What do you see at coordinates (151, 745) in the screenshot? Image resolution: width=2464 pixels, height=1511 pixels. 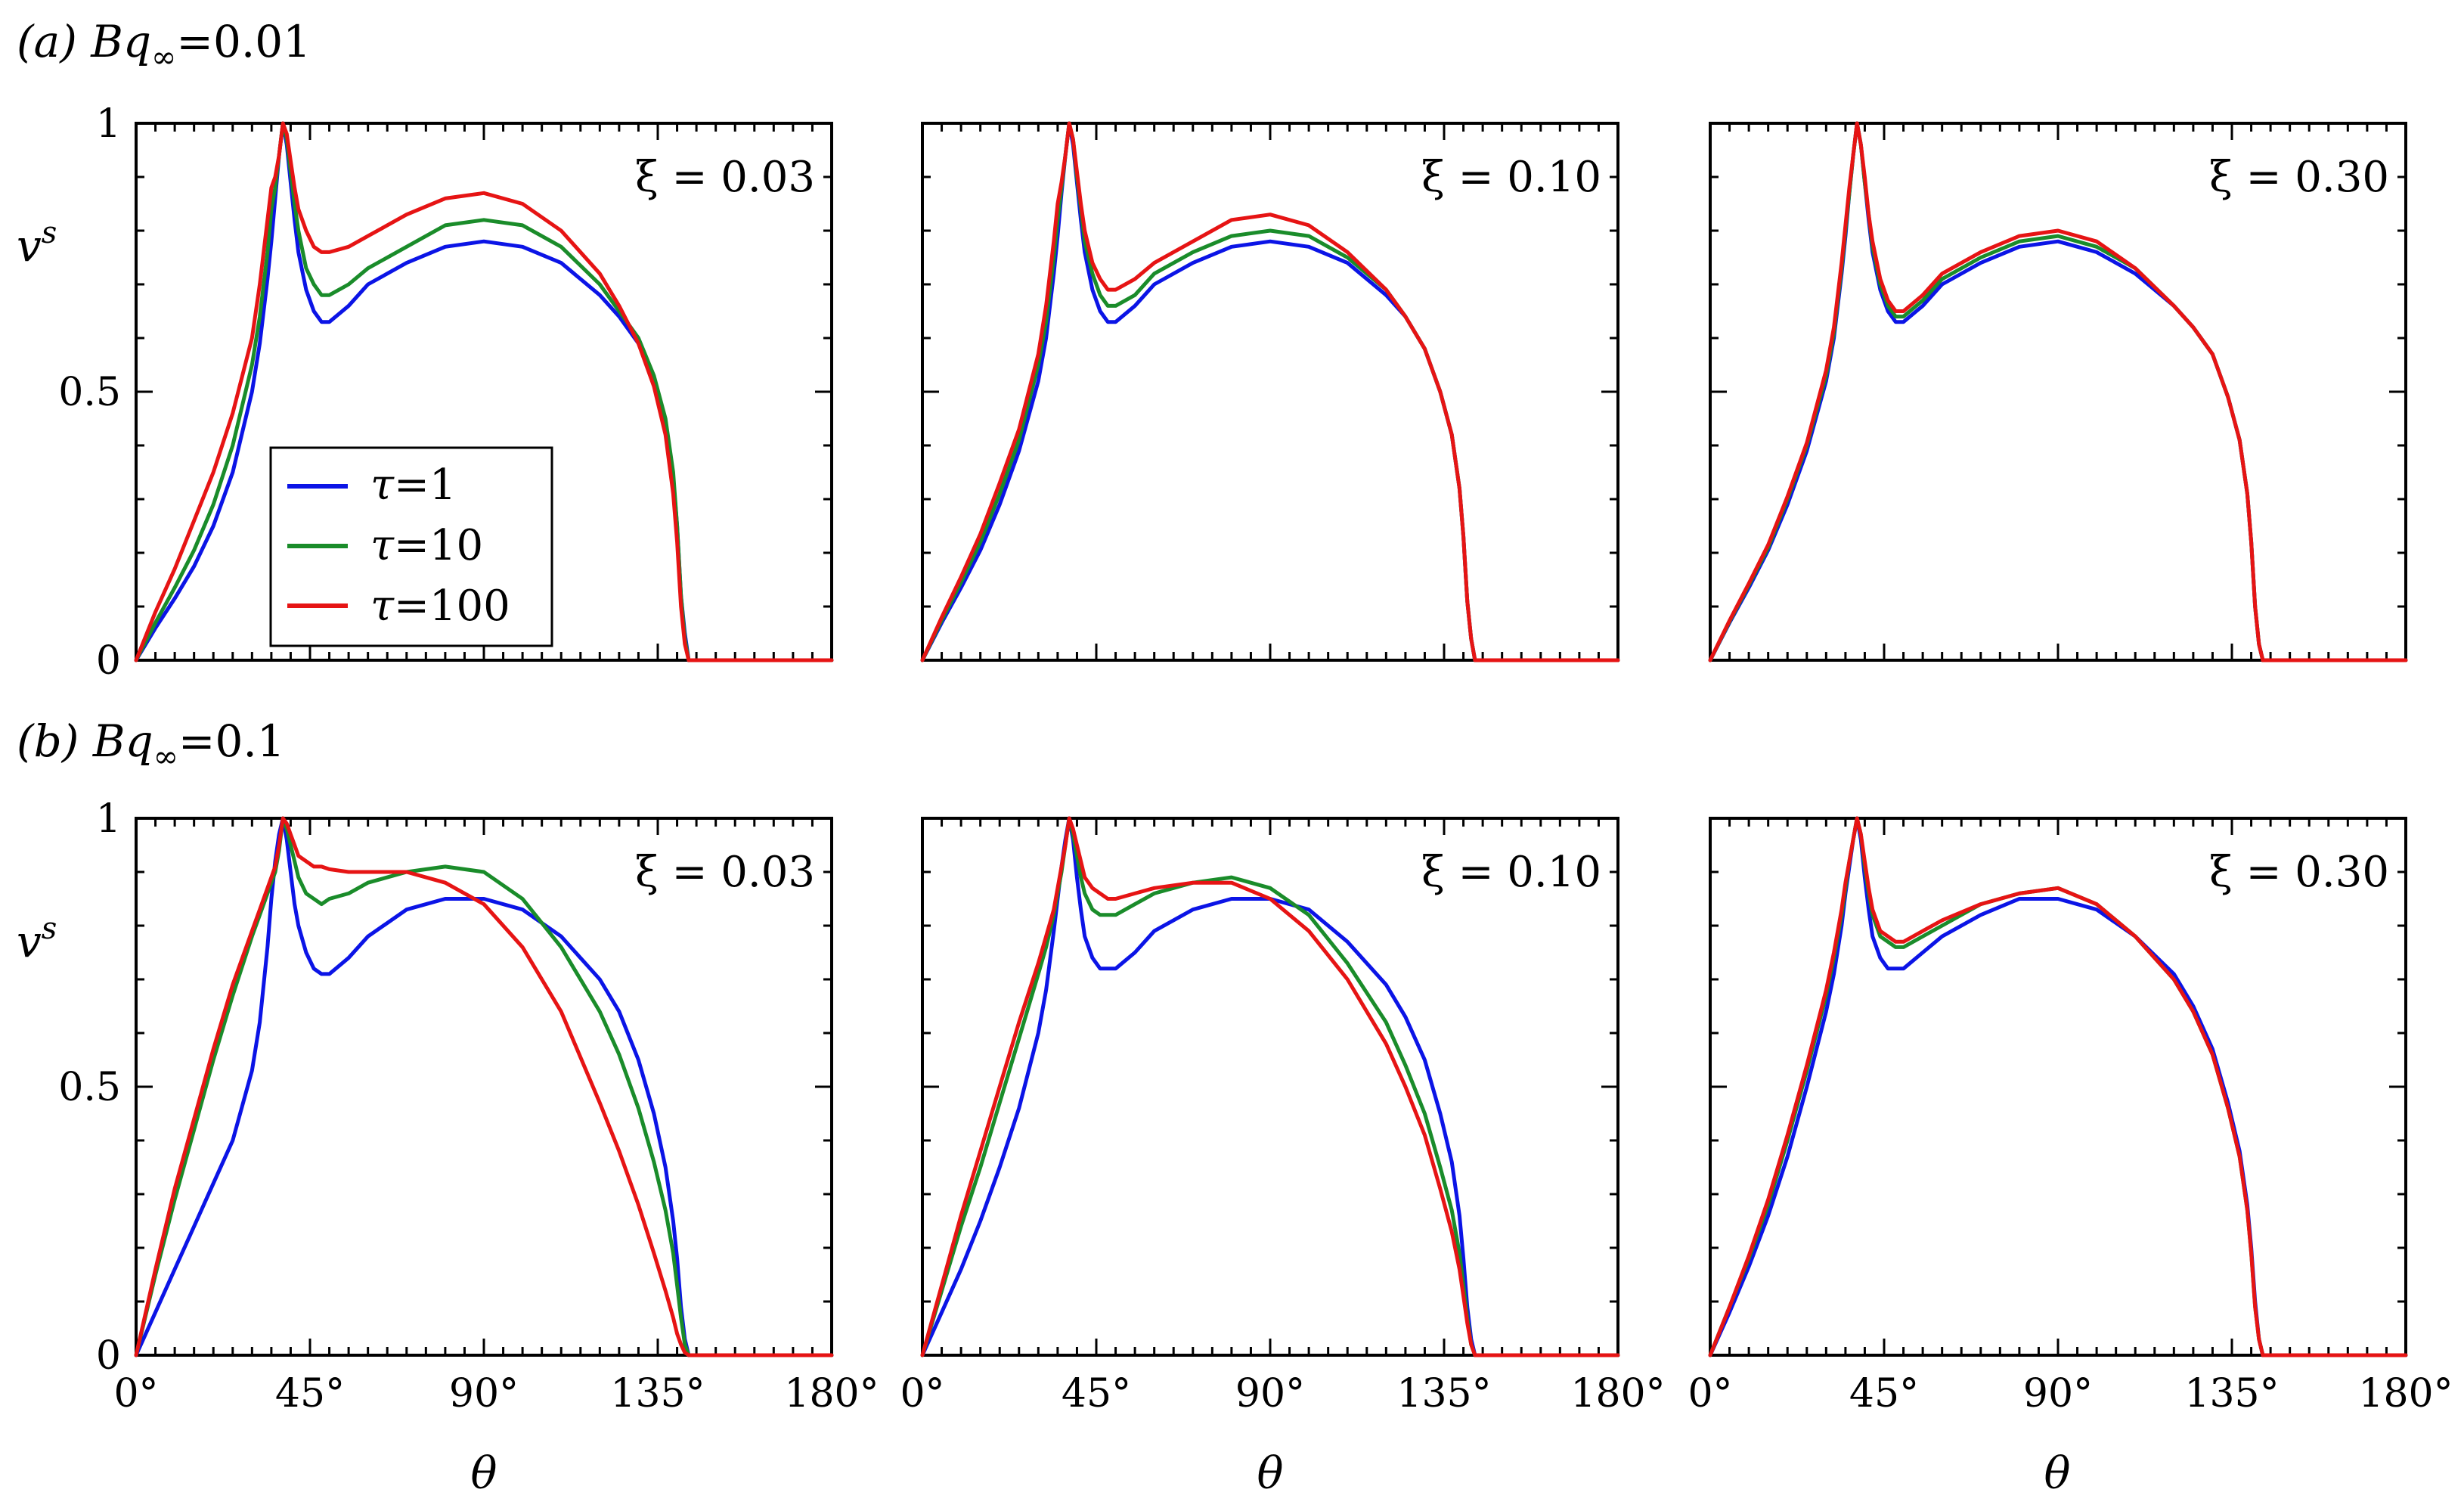 I see `row-label-b: (b) Bq∞=0.1` at bounding box center [151, 745].